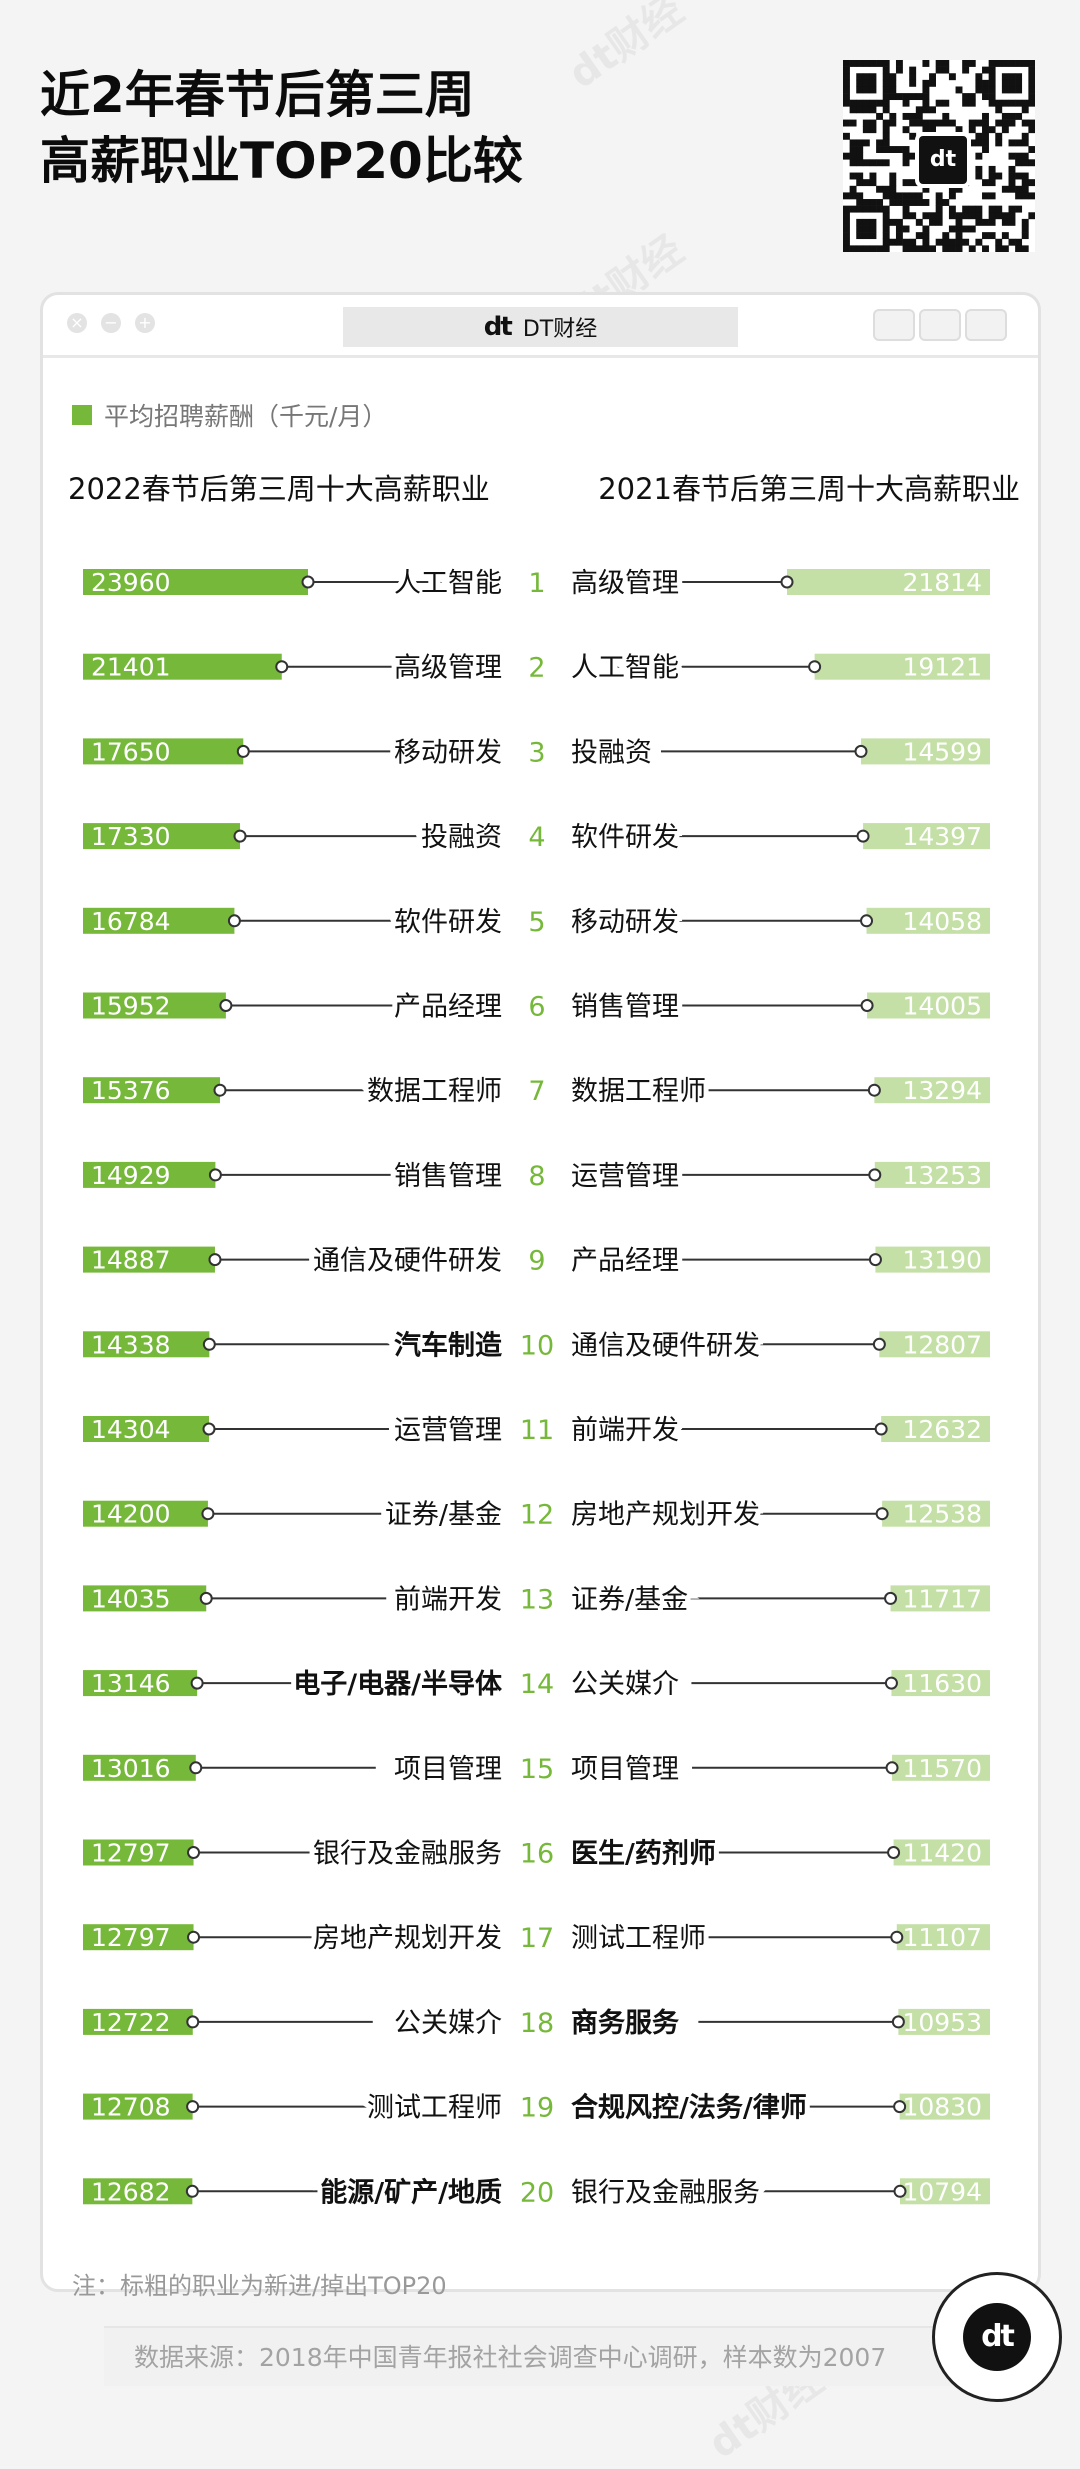 The width and height of the screenshot is (1080, 2469). What do you see at coordinates (498, 327) in the screenshot?
I see `brand-logo-icon: dt` at bounding box center [498, 327].